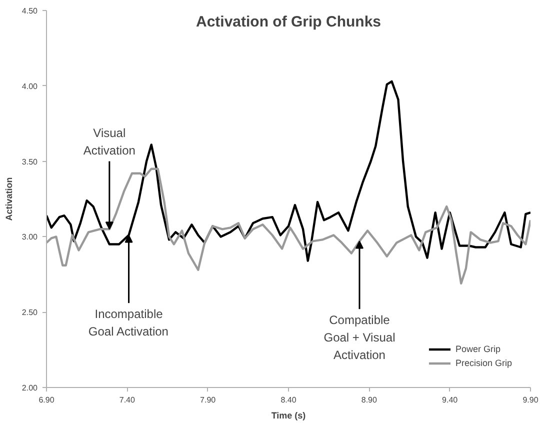 Image resolution: width=546 pixels, height=423 pixels. What do you see at coordinates (288, 415) in the screenshot?
I see `x-axis-title: Time (s)` at bounding box center [288, 415].